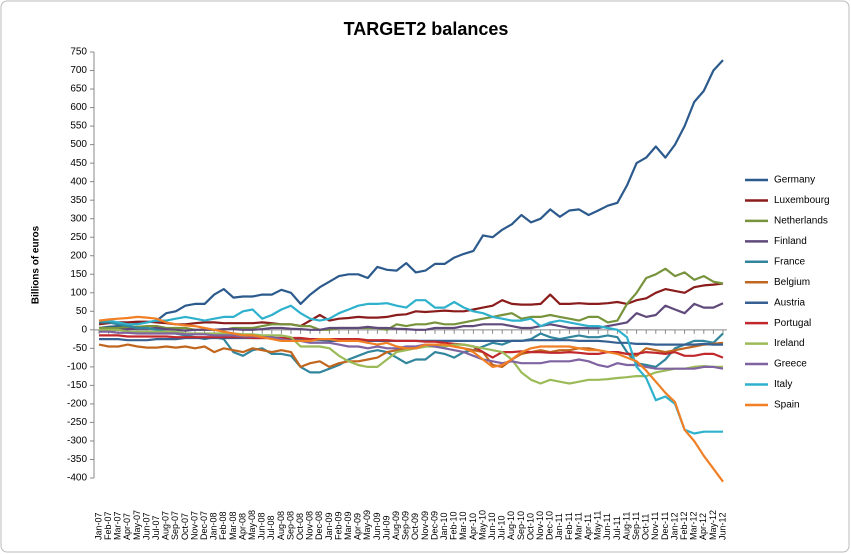  What do you see at coordinates (521, 525) in the screenshot?
I see `x-tick-label: Sep-10` at bounding box center [521, 525].